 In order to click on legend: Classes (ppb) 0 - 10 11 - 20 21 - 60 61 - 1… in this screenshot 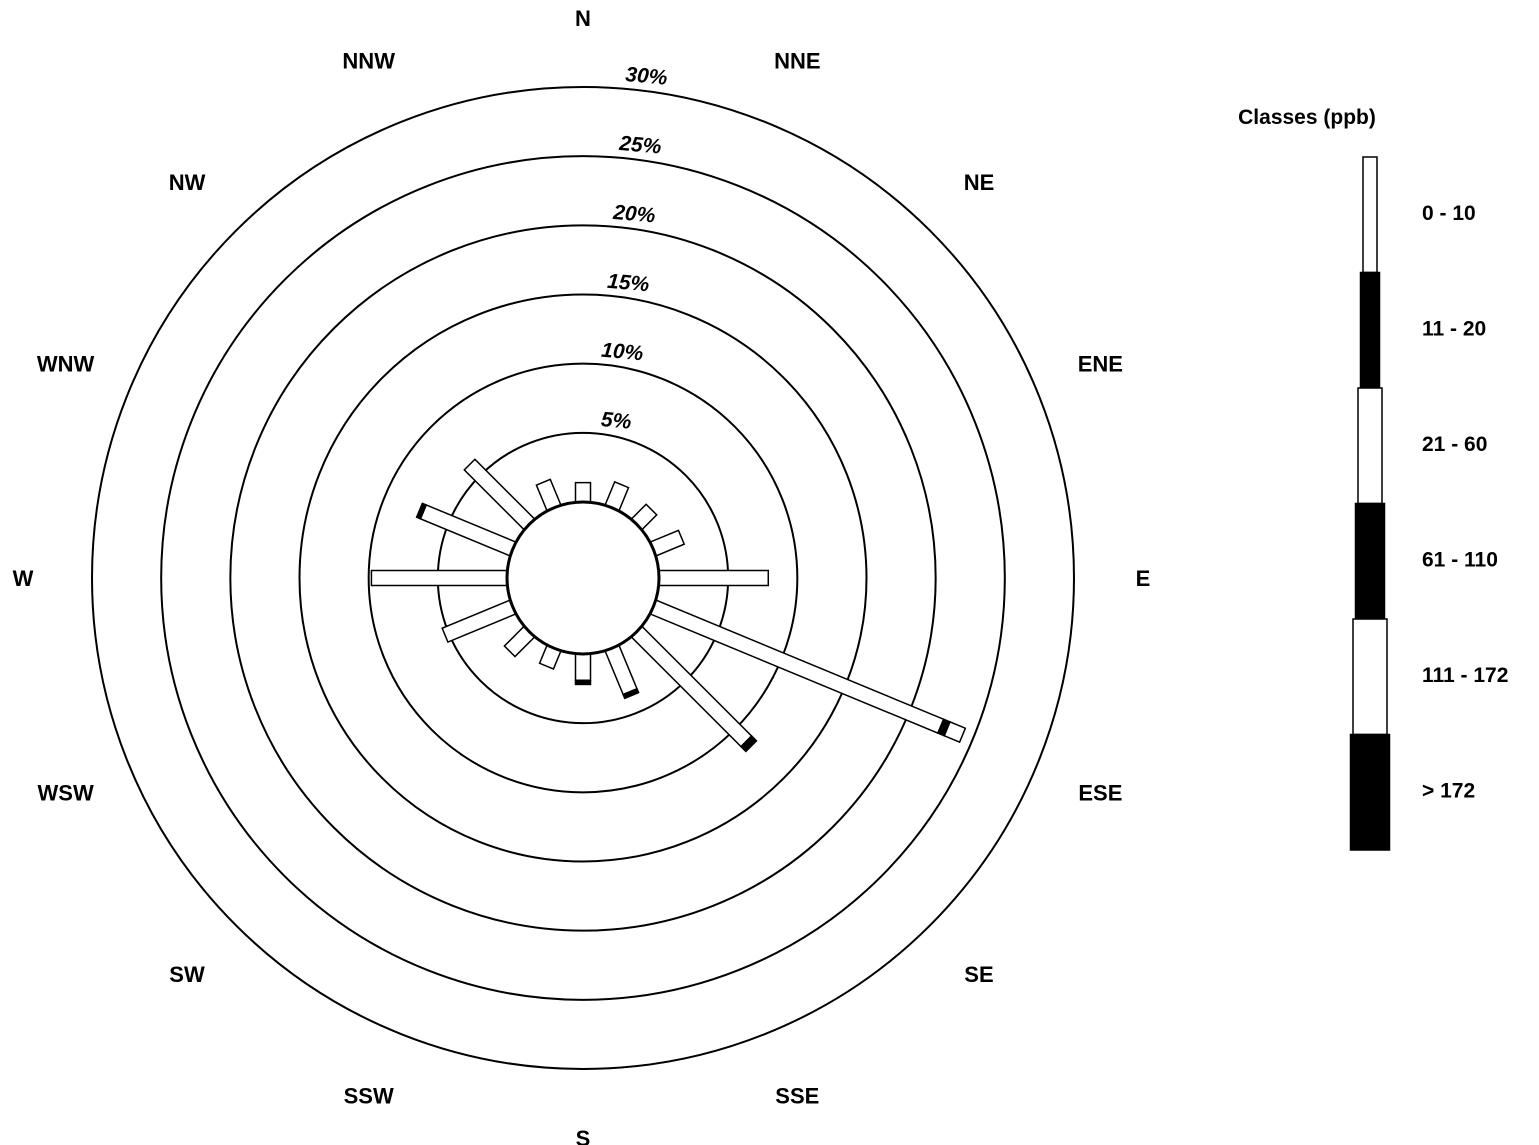, I will do `click(1373, 478)`.